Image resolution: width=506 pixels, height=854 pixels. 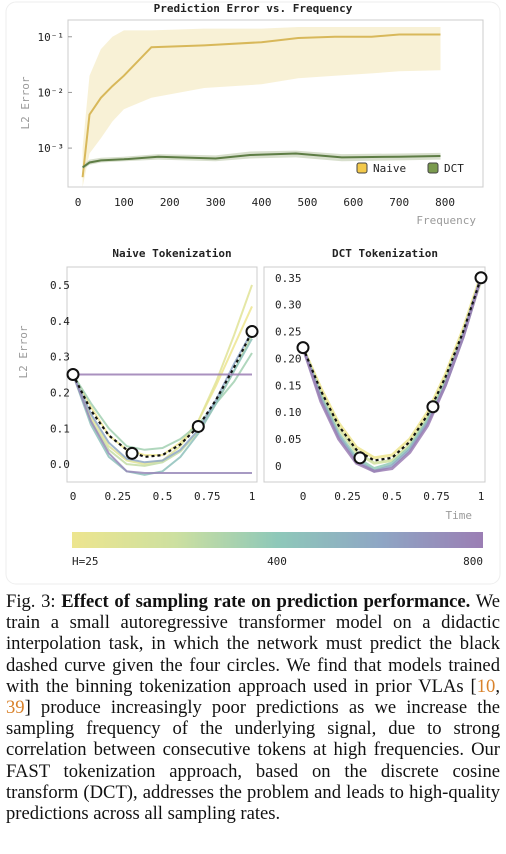 I want to click on dct-y-tick-label: 0.15, so click(x=288, y=385).